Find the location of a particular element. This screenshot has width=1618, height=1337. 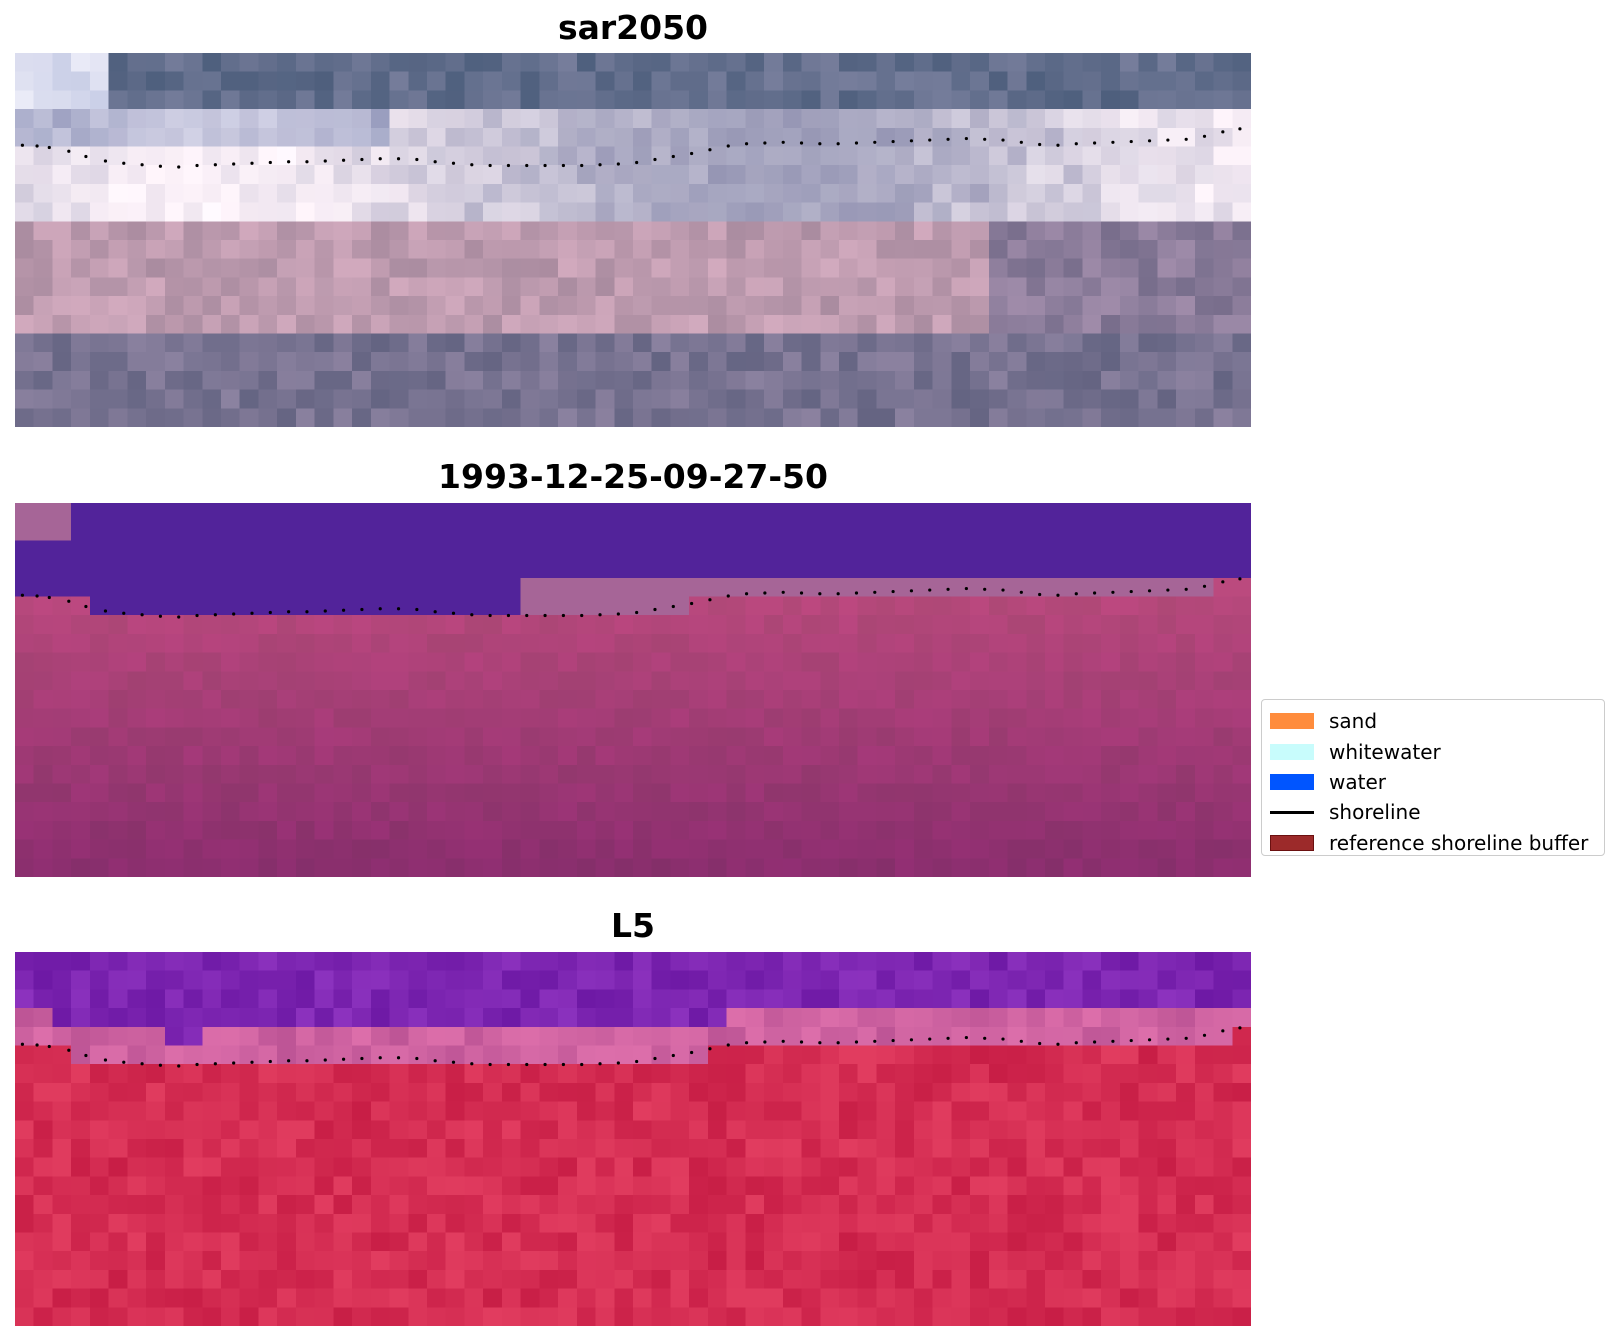

legend-item-reference-buffer: reference shoreline buffer is located at coordinates (1433, 843).